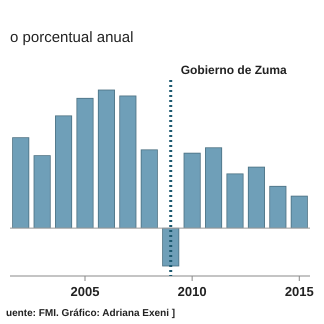 The width and height of the screenshot is (324, 324). What do you see at coordinates (192, 291) in the screenshot?
I see `x-tick-label: 2010` at bounding box center [192, 291].